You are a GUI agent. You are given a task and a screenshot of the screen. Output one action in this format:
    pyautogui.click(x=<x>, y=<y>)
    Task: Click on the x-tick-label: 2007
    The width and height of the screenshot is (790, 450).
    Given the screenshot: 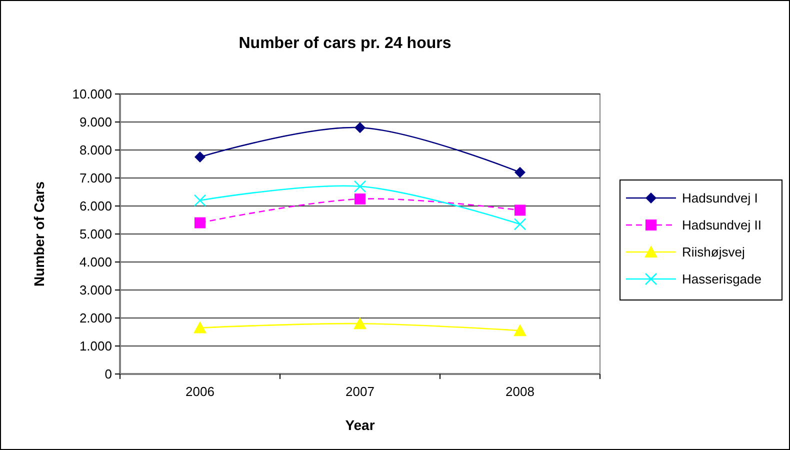 What is the action you would take?
    pyautogui.click(x=360, y=391)
    